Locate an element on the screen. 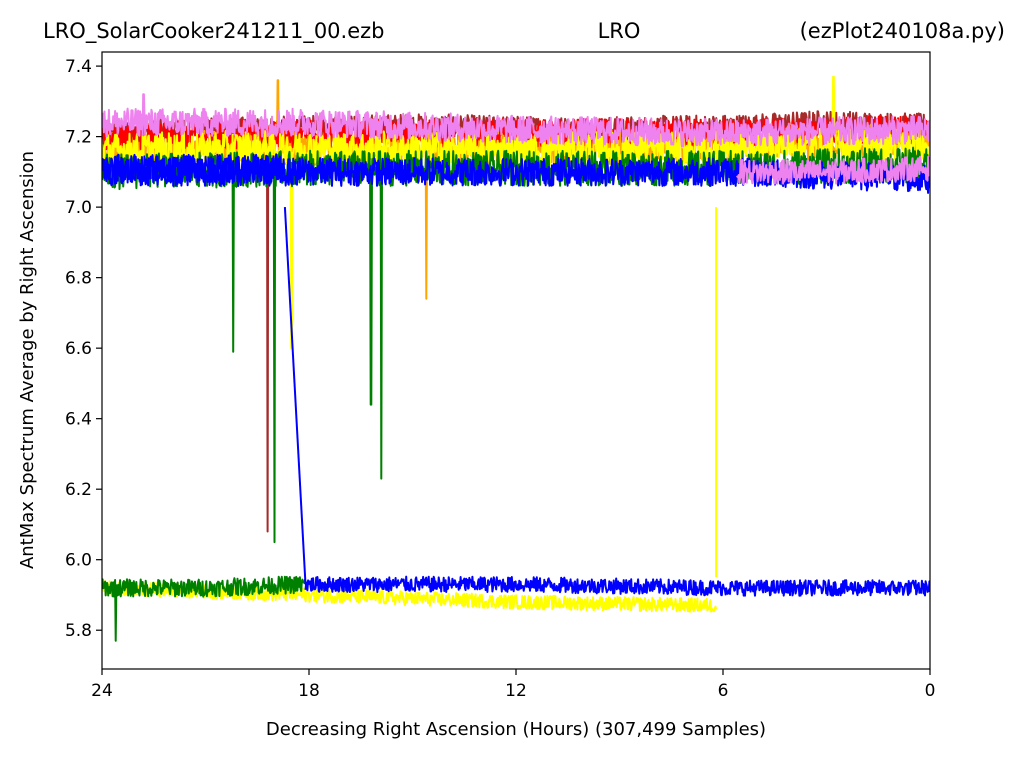 This screenshot has width=1024, height=757. x-axis: 24 18 12 6 0 is located at coordinates (513, 685).